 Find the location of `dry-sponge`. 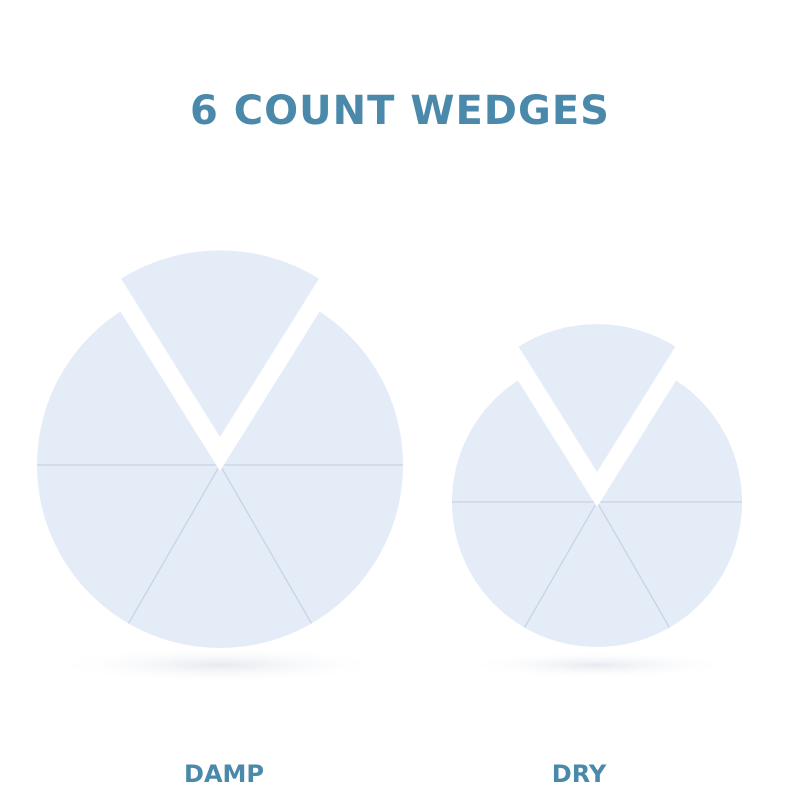

dry-sponge is located at coordinates (597, 485).